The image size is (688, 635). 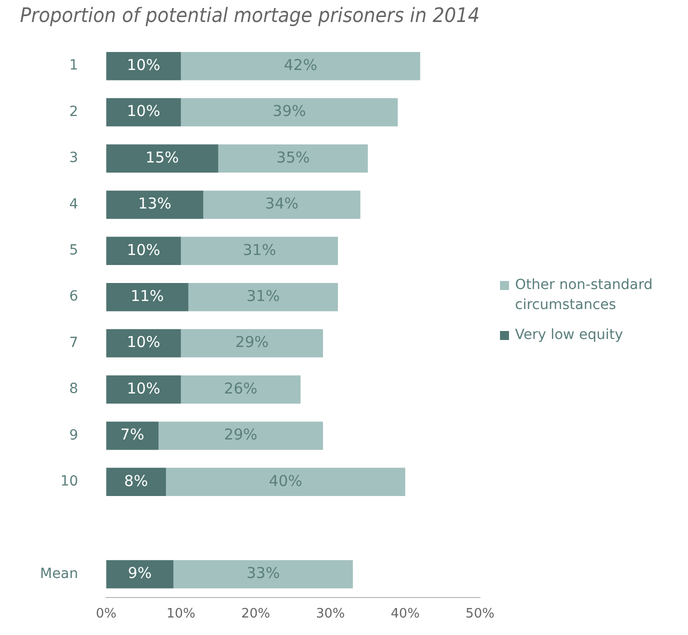 I want to click on y-tick-label: 9, so click(x=73, y=435).